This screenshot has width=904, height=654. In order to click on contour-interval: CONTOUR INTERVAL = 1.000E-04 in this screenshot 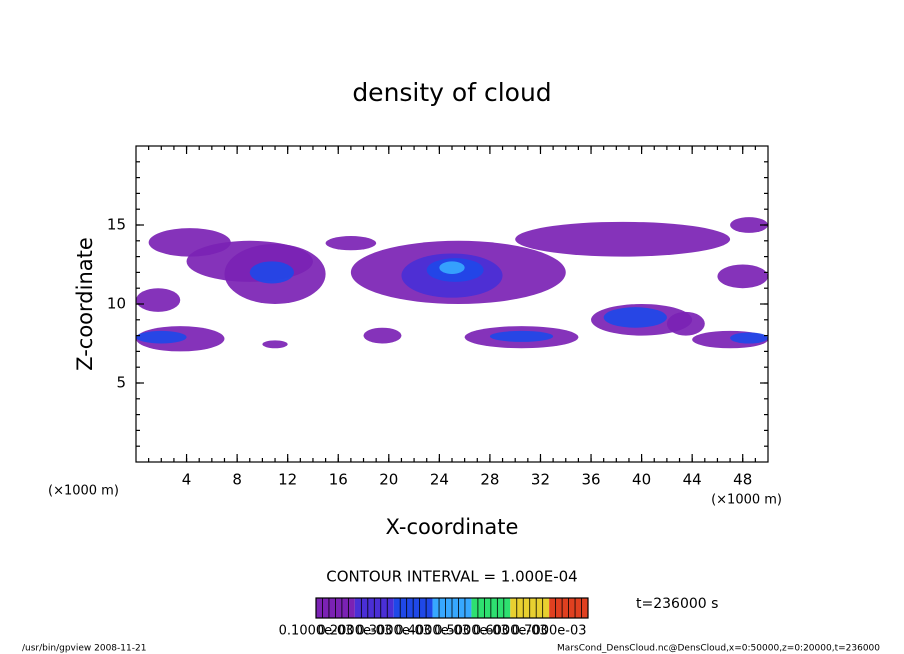, I will do `click(451, 577)`.